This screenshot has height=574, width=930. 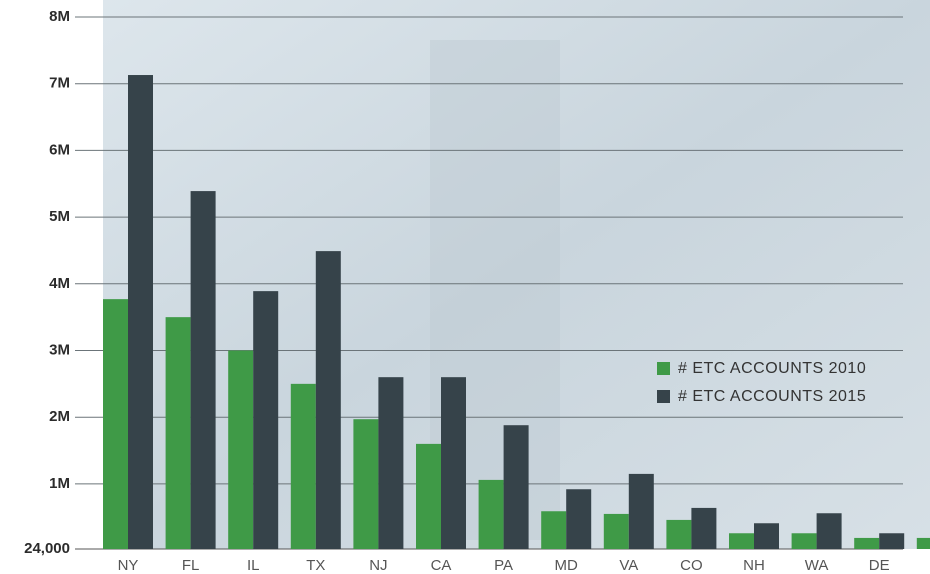 I want to click on x-tick-label: NH, so click(x=754, y=565).